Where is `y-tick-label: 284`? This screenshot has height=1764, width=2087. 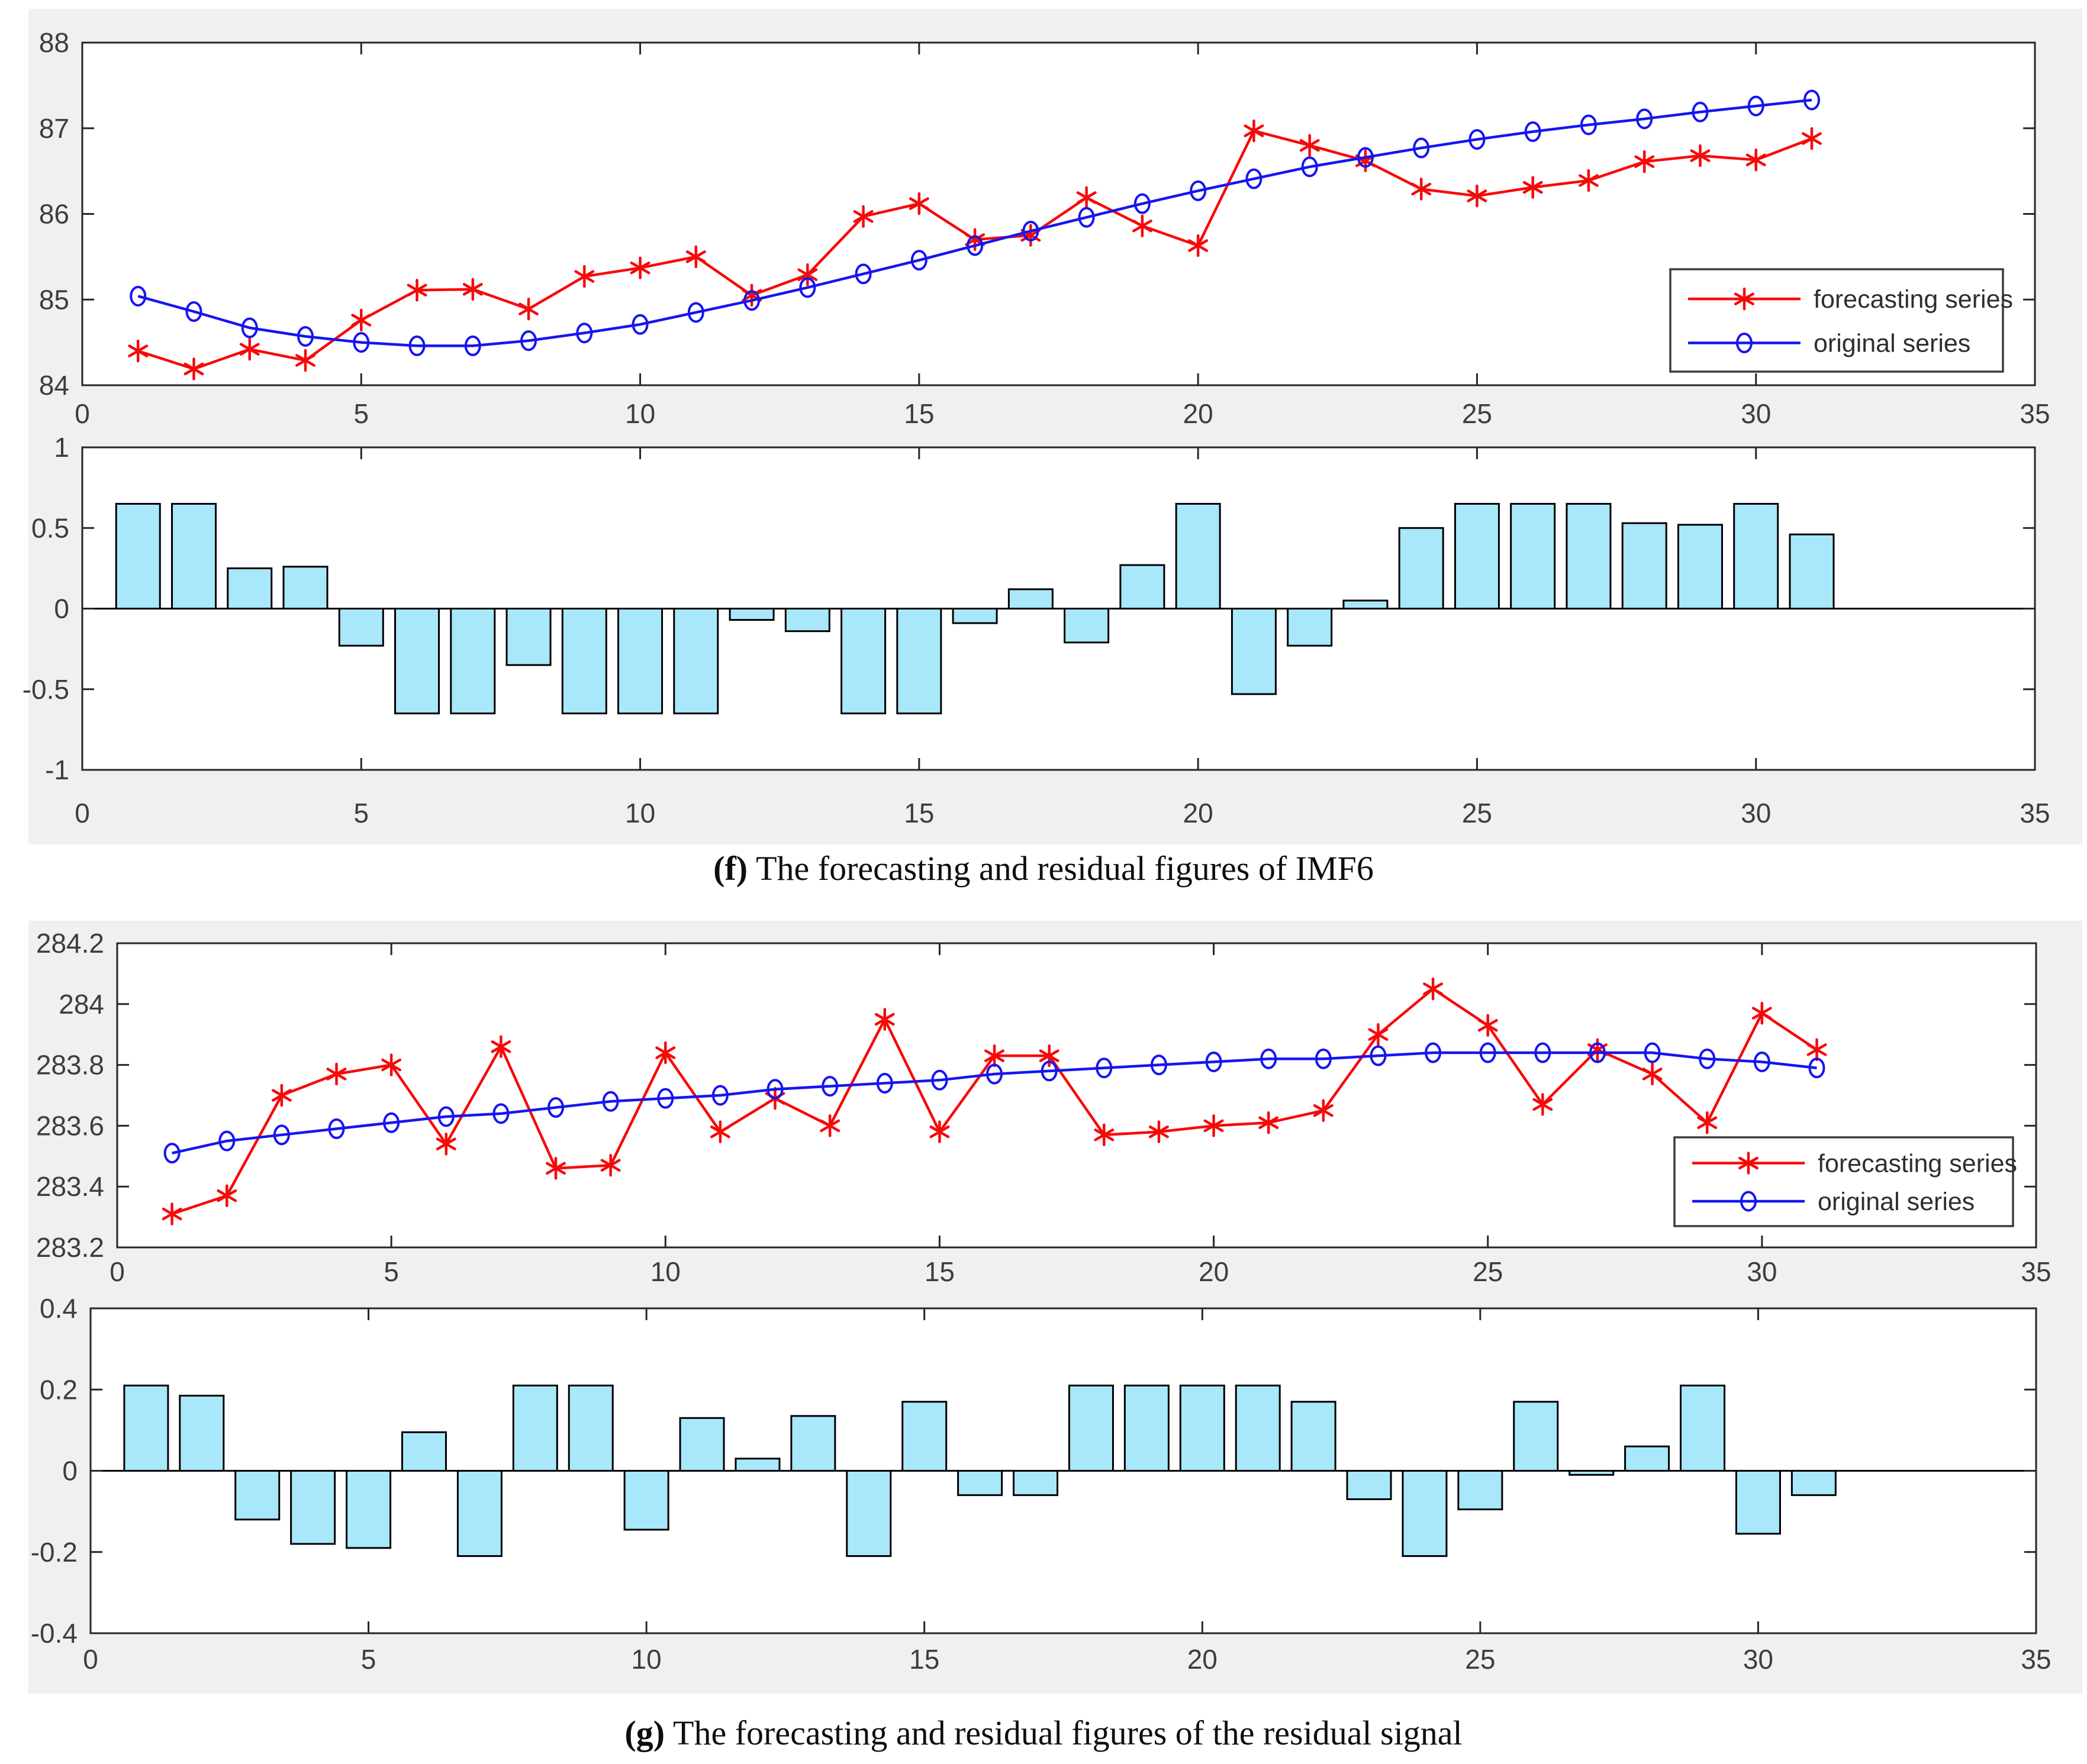 y-tick-label: 284 is located at coordinates (81, 1004).